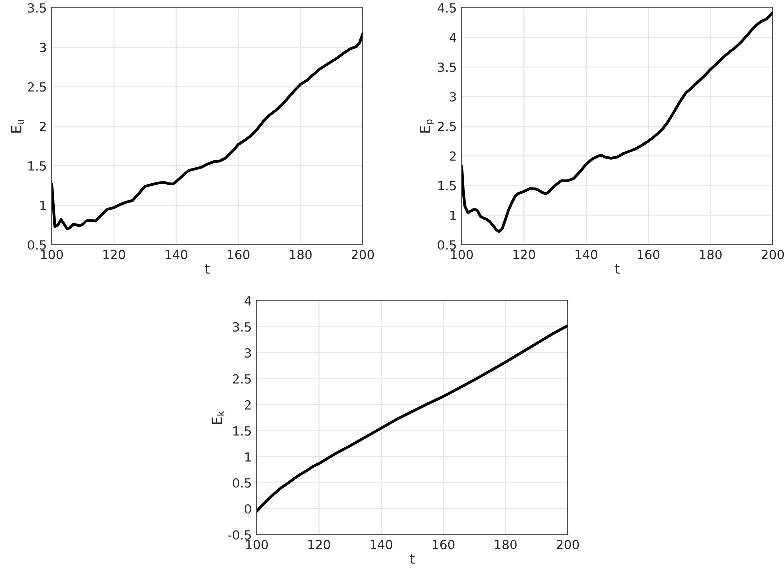 The width and height of the screenshot is (784, 573). I want to click on y-axis-title: E$_{p}$, so click(427, 126).